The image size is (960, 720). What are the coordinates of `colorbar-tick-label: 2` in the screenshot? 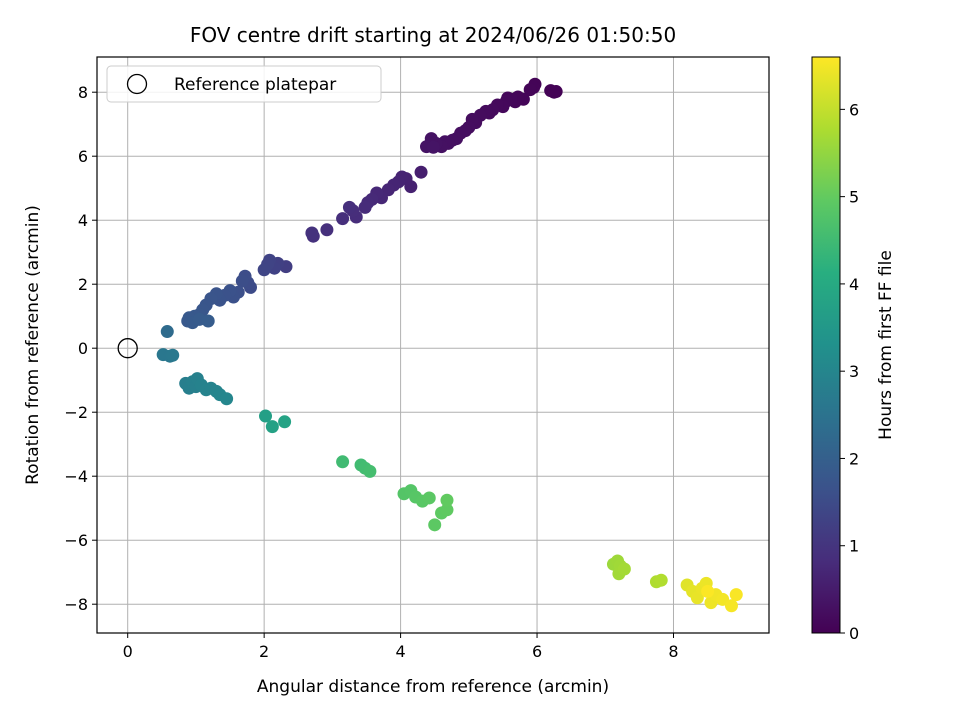 It's located at (854, 458).